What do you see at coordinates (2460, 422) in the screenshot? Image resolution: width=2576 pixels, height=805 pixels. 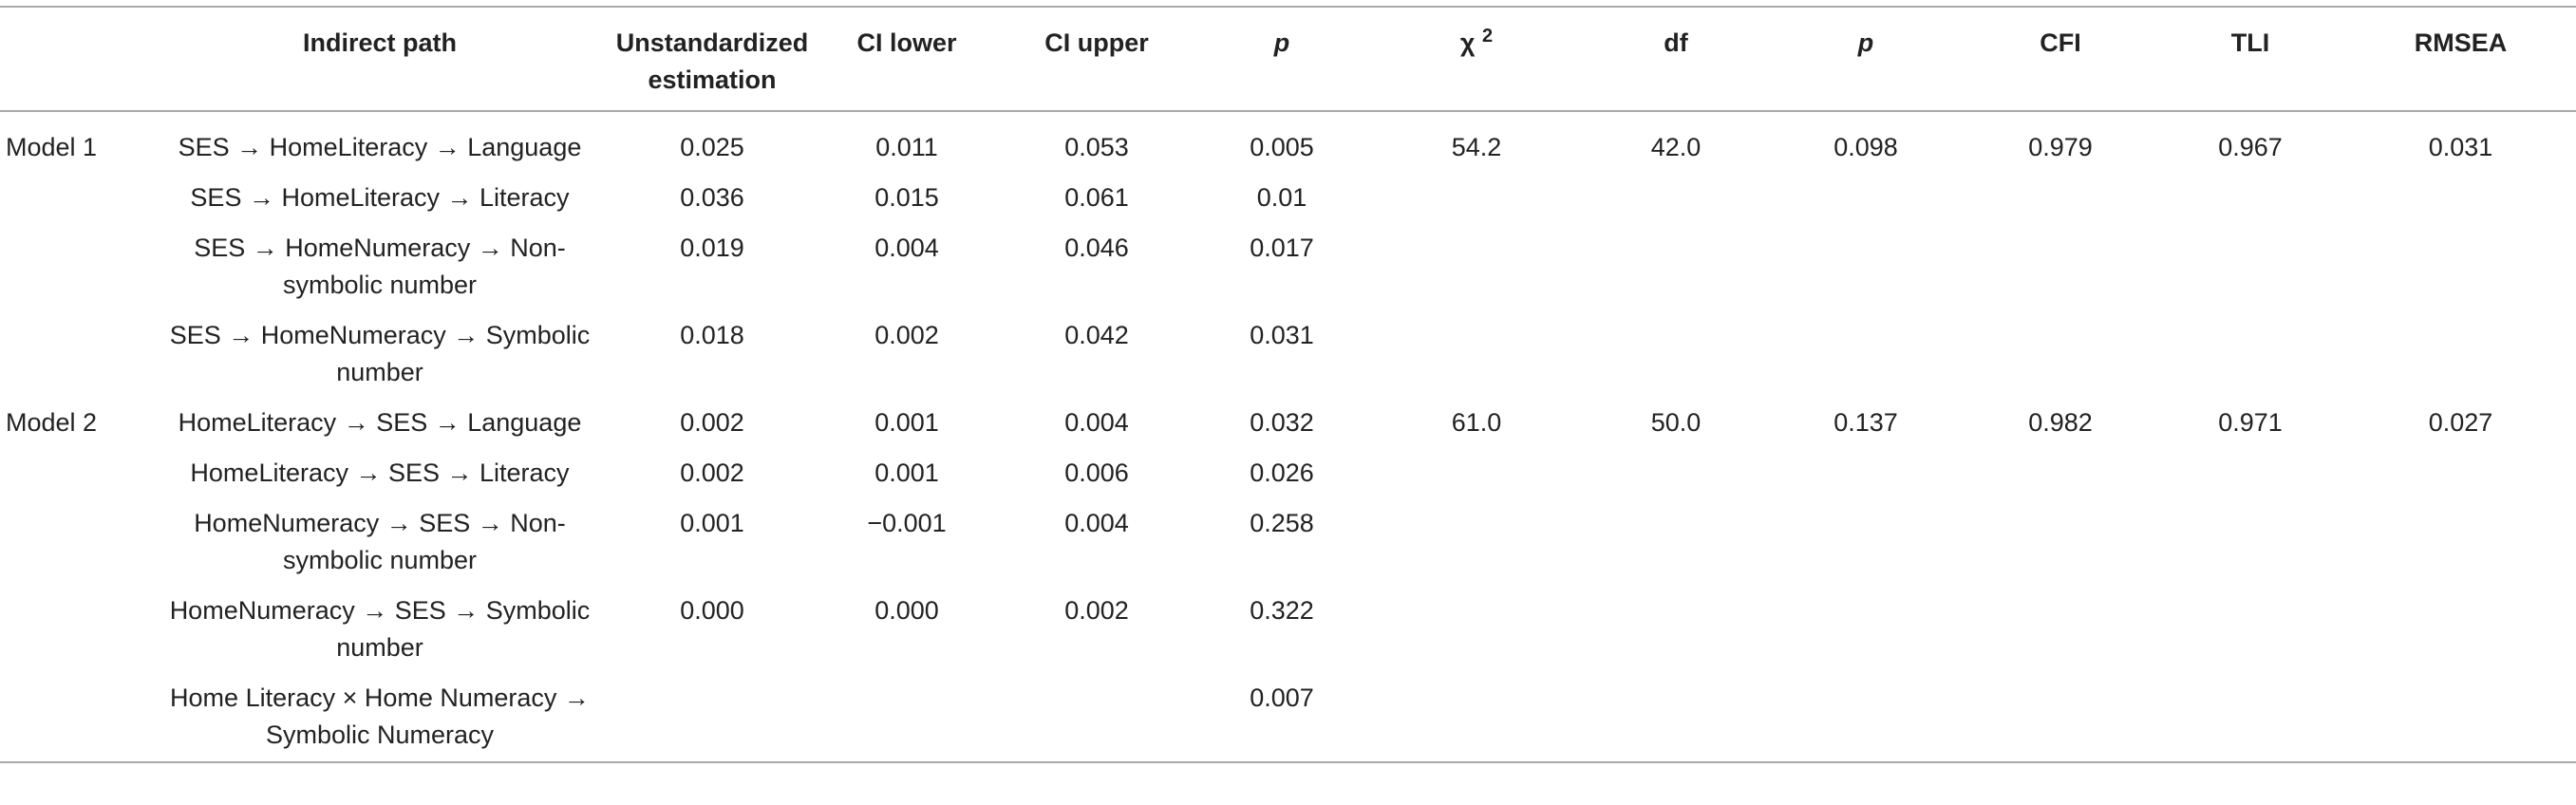 I see `cell-rmsea: 0.027` at bounding box center [2460, 422].